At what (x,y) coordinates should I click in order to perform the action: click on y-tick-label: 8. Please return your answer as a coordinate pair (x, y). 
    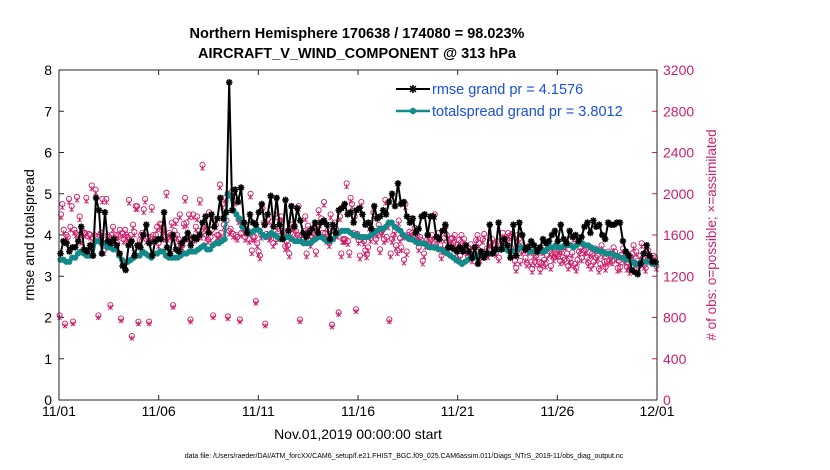
    Looking at the image, I should click on (48, 70).